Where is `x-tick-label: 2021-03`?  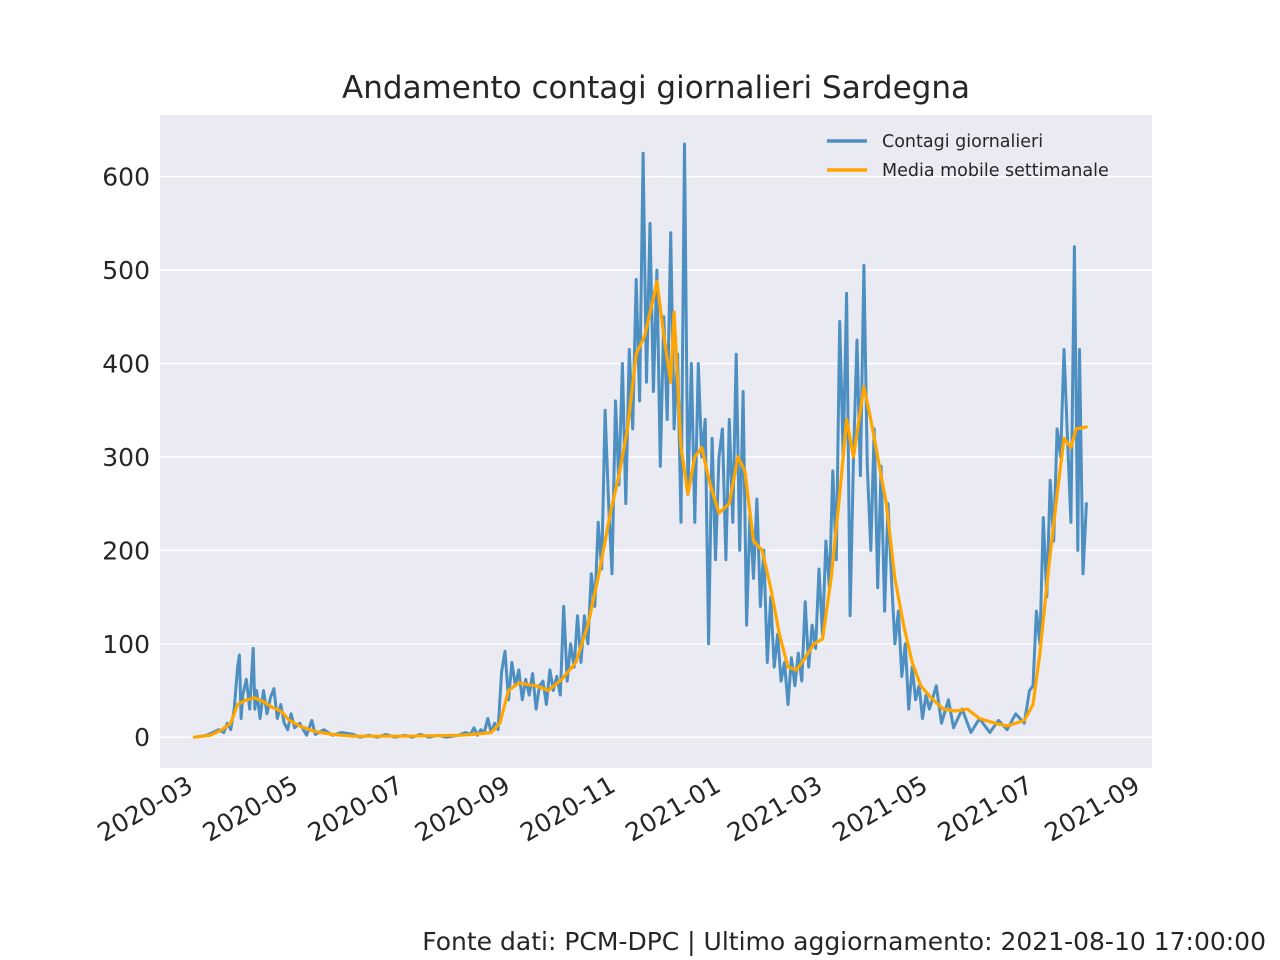
x-tick-label: 2021-03 is located at coordinates (774, 808).